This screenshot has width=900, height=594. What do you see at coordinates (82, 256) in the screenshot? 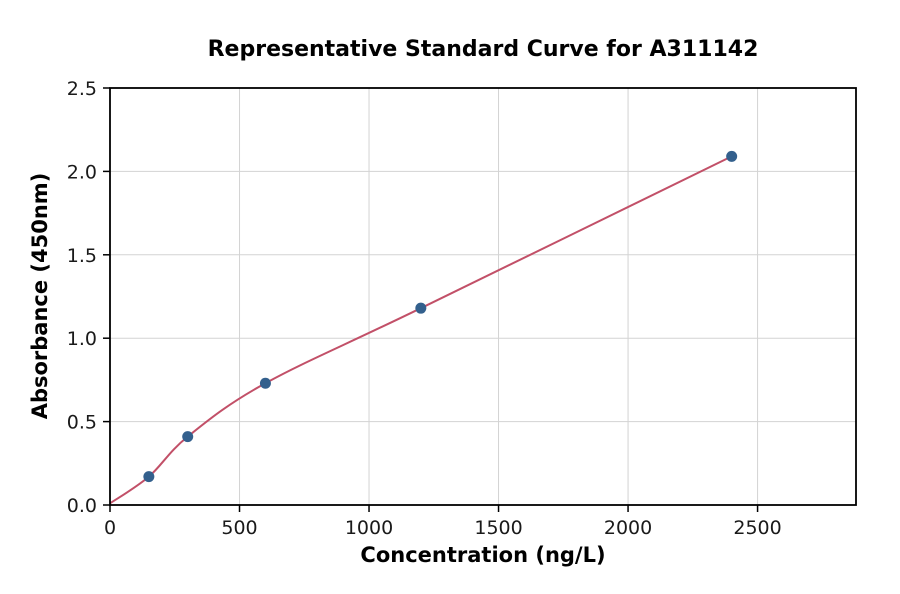
I see `y-tick-label: 1.5` at bounding box center [82, 256].